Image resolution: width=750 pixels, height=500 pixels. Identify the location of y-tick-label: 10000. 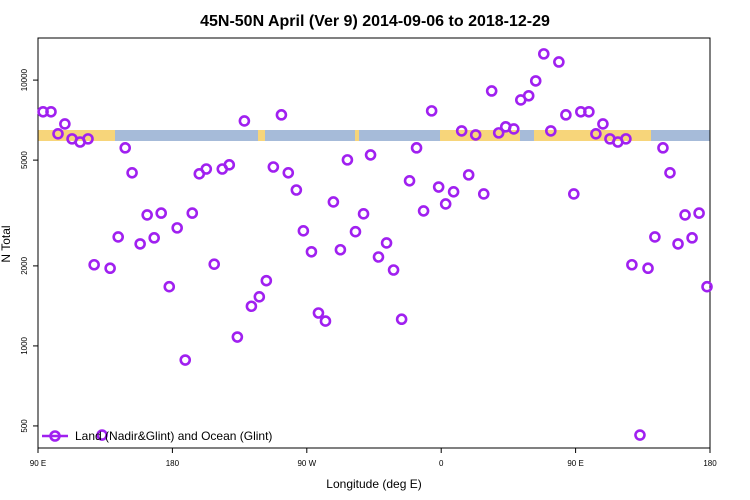
(24, 79).